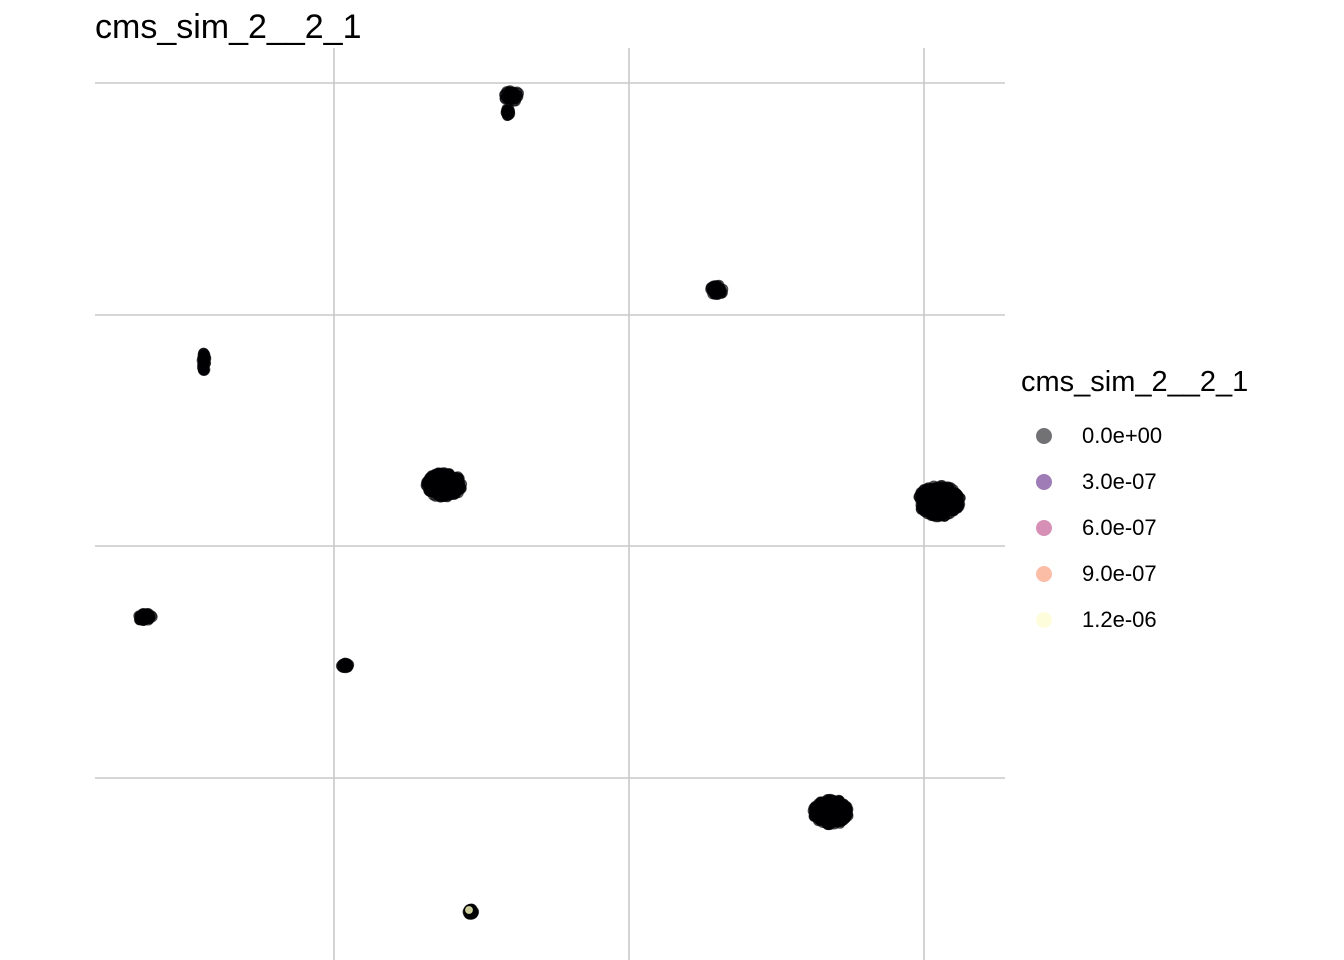 The width and height of the screenshot is (1344, 960). I want to click on legend-entry: 0.0e+00, so click(1134, 436).